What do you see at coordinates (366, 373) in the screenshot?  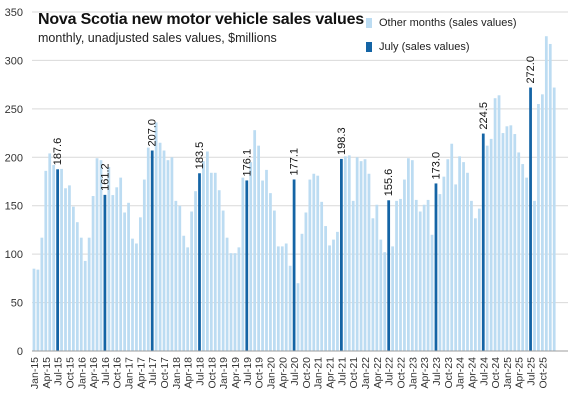 I see `x-tick-label: Jan-22` at bounding box center [366, 373].